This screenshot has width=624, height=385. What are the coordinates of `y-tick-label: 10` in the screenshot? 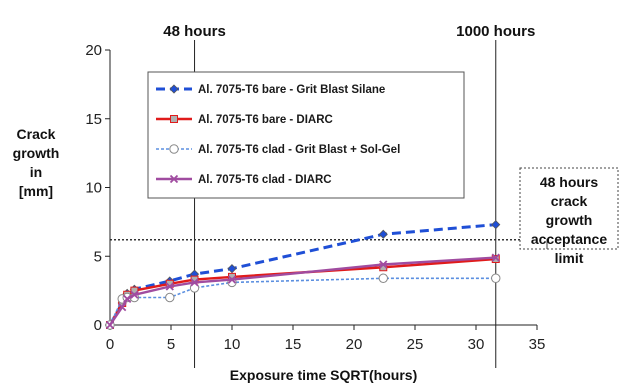 It's located at (93, 188).